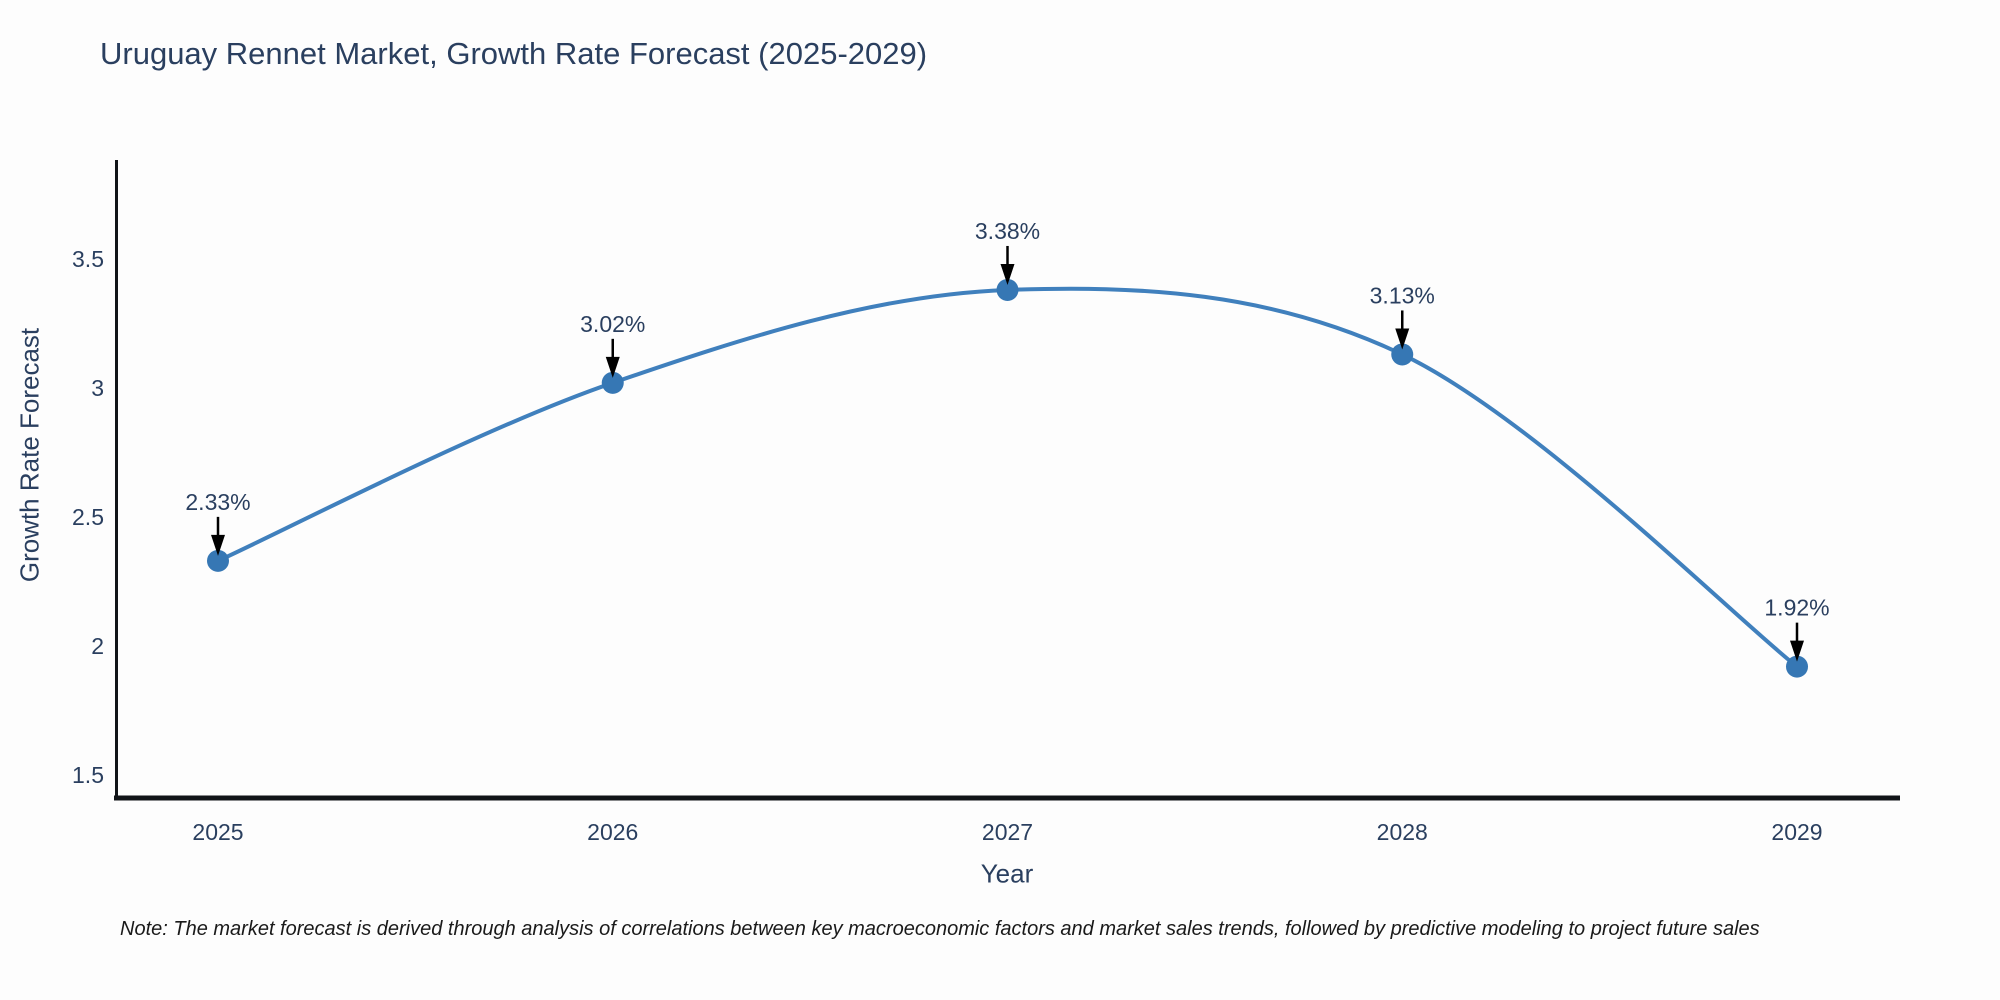 The height and width of the screenshot is (1000, 2000). What do you see at coordinates (88, 775) in the screenshot?
I see `y-tick-label-1.5: 1.5` at bounding box center [88, 775].